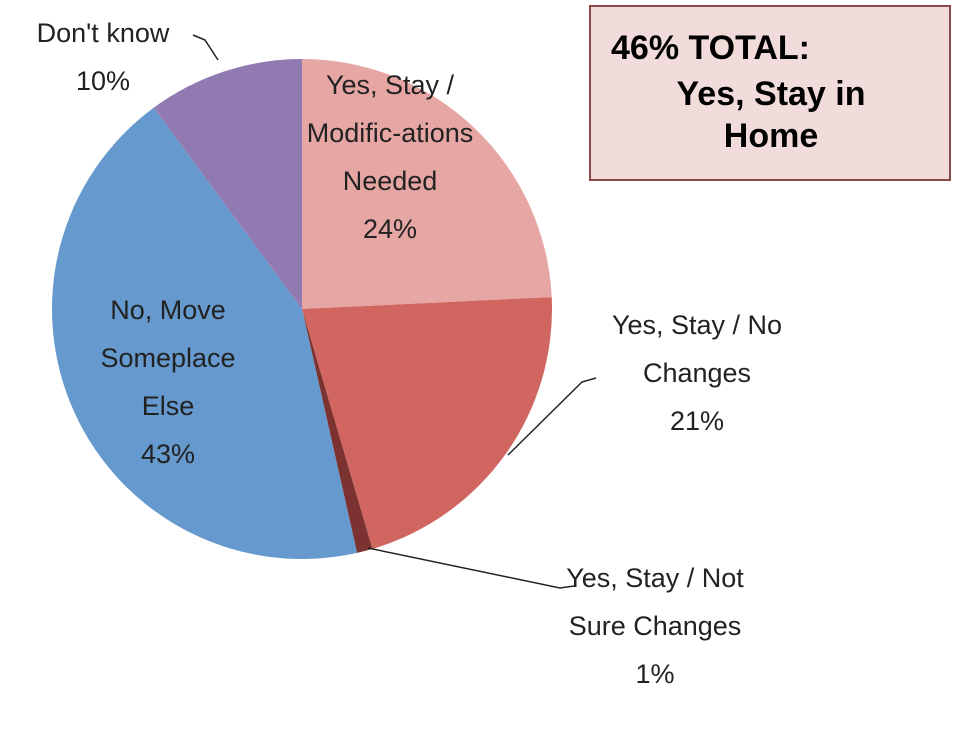 This screenshot has width=954, height=736. I want to click on value-label: 1%, so click(655, 674).